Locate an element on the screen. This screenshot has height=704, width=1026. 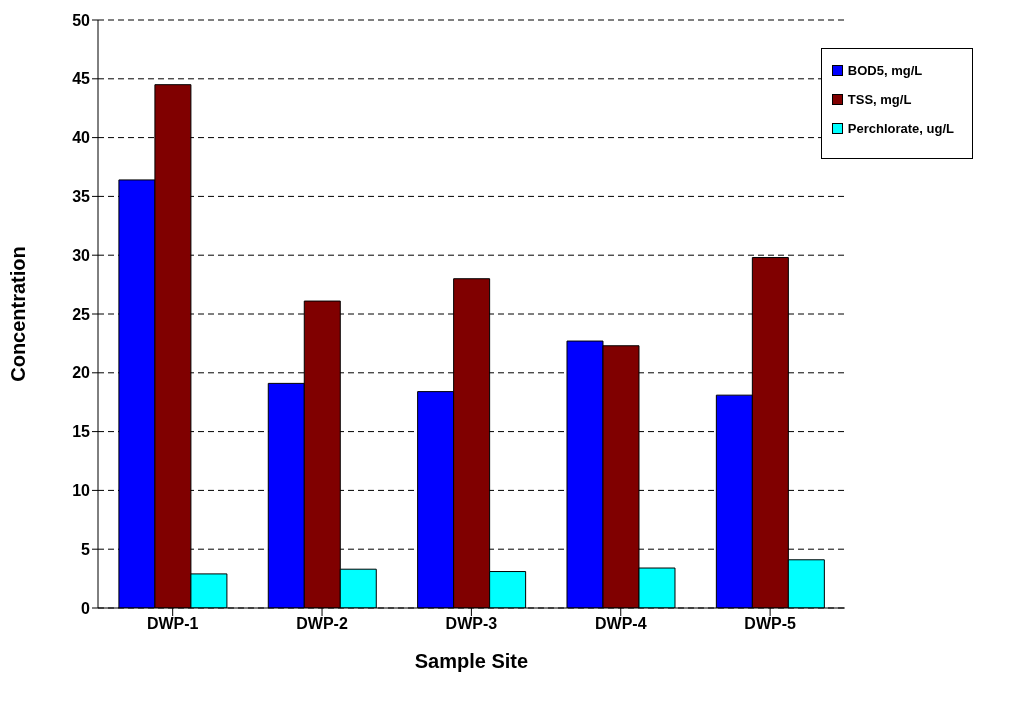
y-tick-label: 30 is located at coordinates (81, 255).